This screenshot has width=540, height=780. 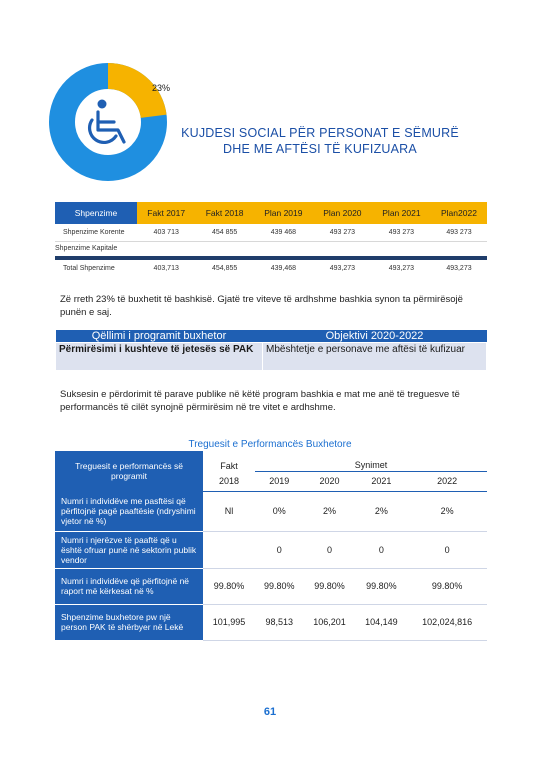 What do you see at coordinates (96, 213) in the screenshot?
I see `budget-header-cell: Shpenzime` at bounding box center [96, 213].